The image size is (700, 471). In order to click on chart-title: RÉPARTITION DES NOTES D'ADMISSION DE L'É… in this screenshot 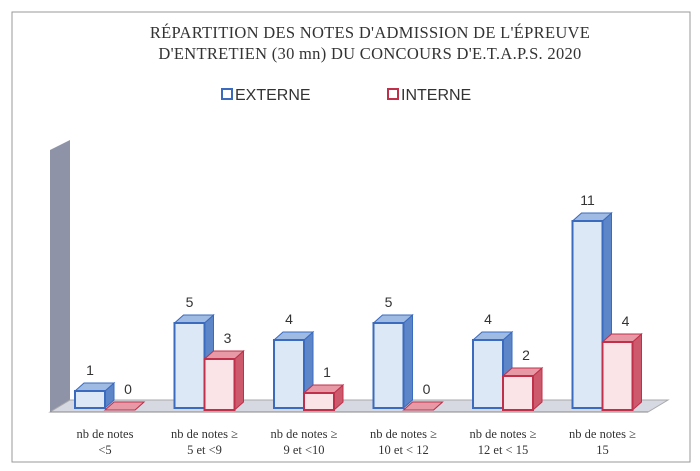, I will do `click(370, 43)`.